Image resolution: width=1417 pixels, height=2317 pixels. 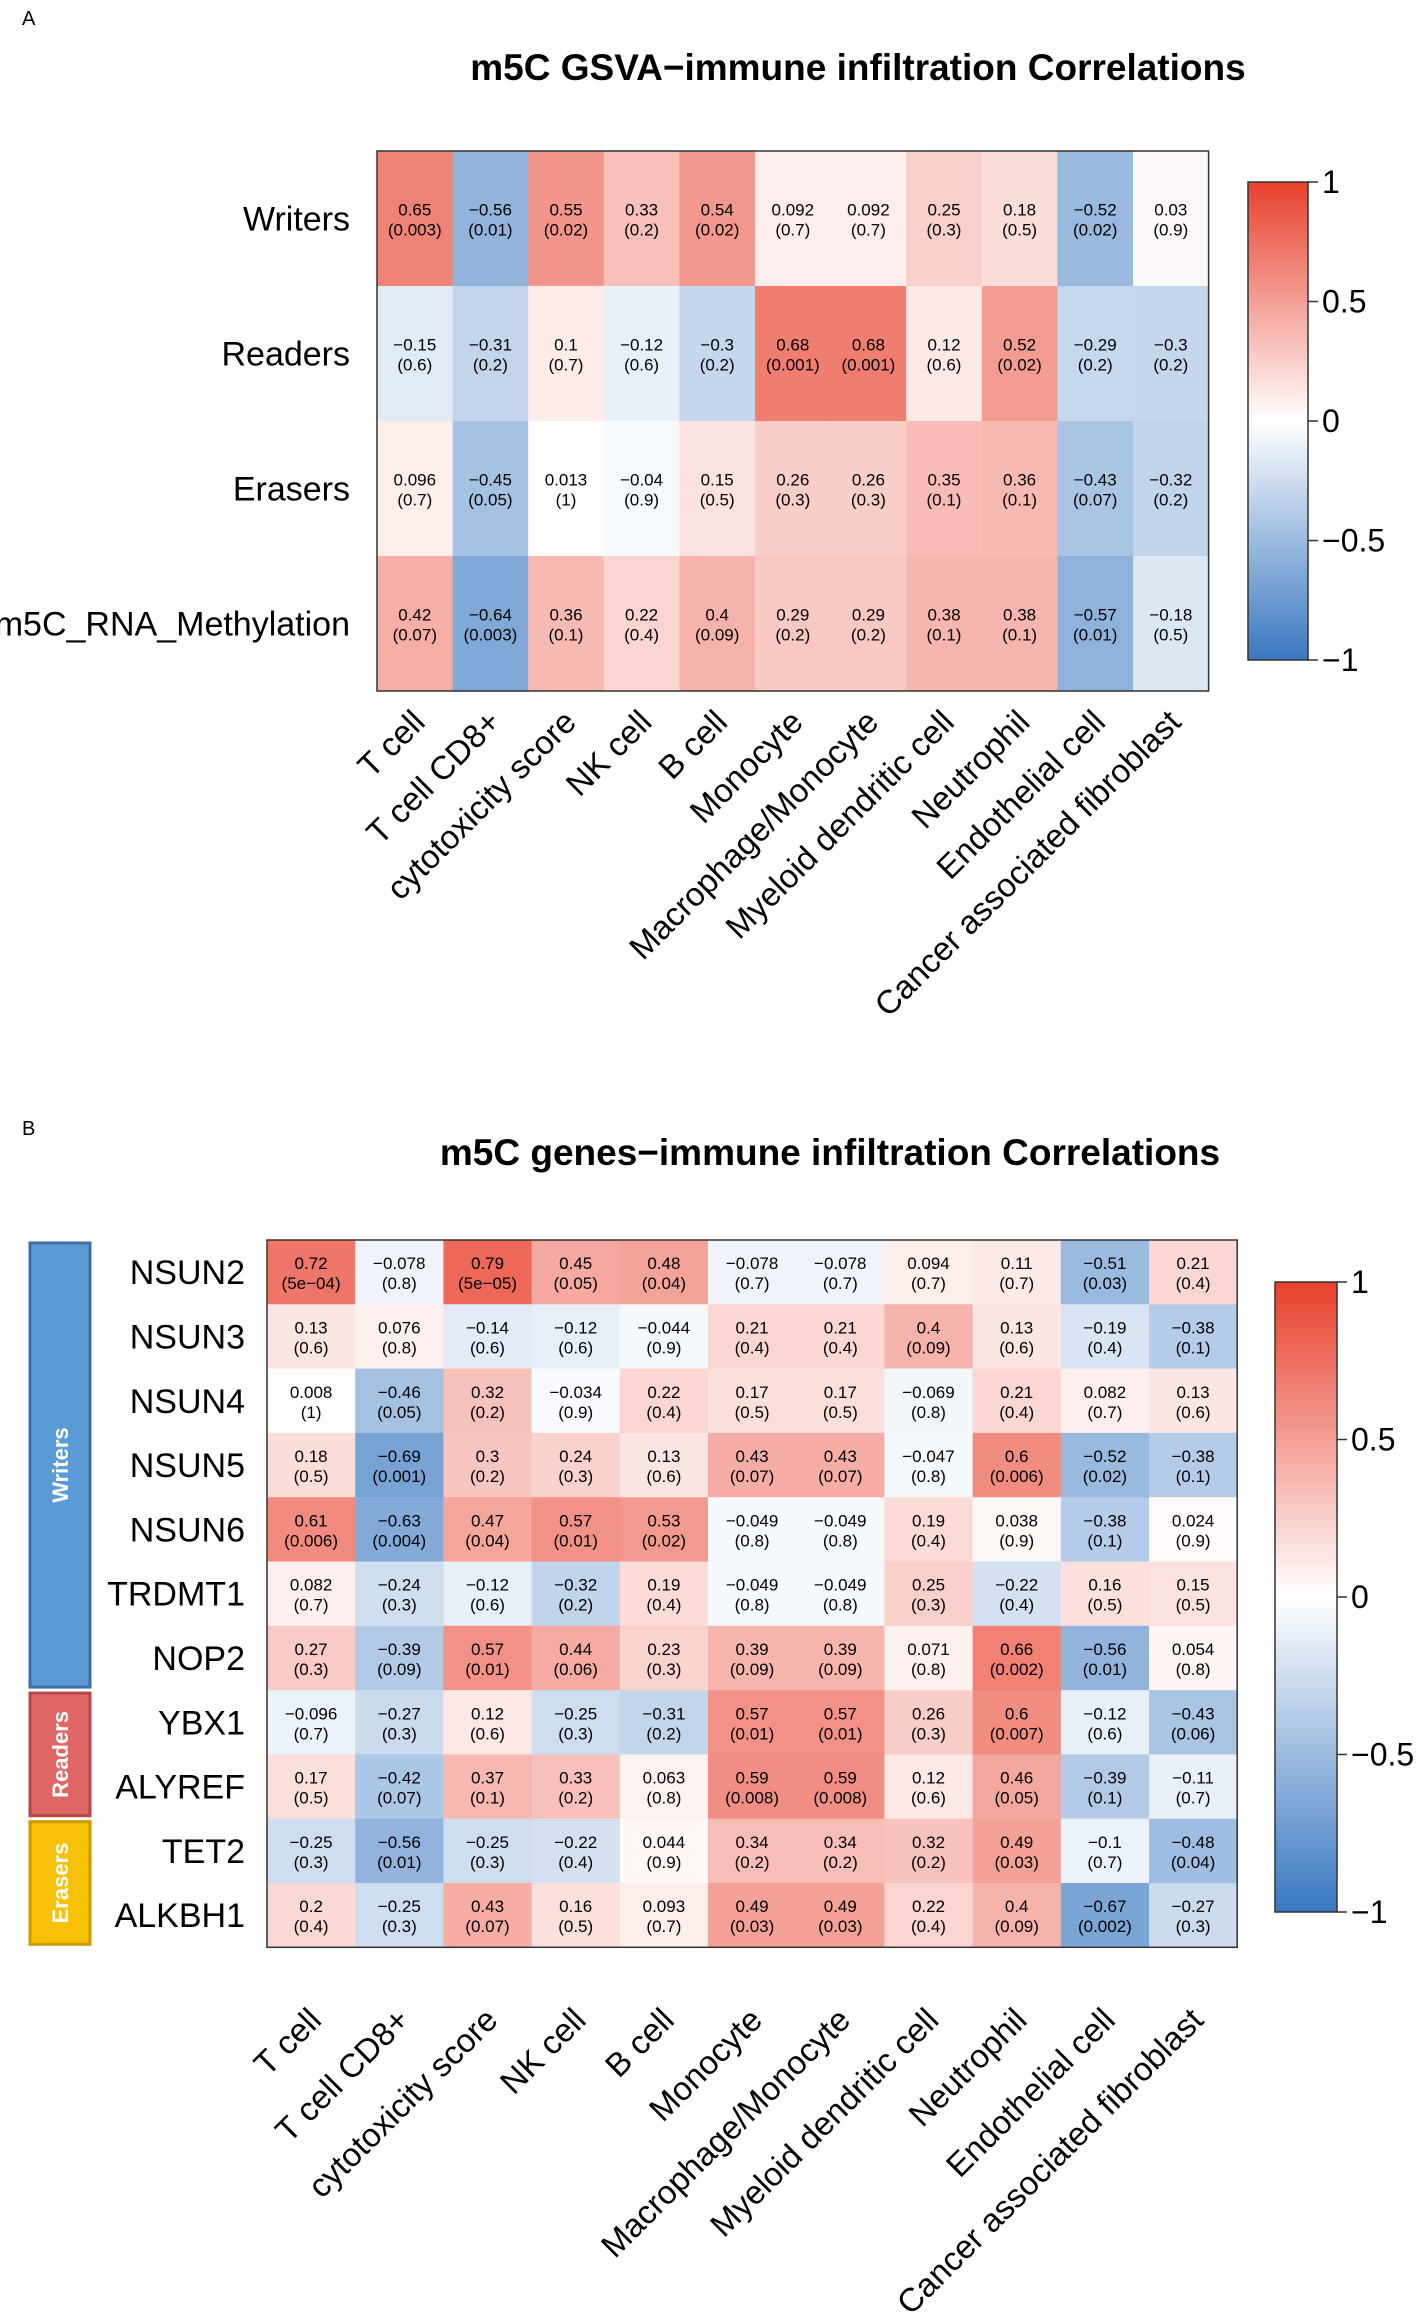 What do you see at coordinates (1353, 541) in the screenshot?
I see `color-scale-tick-label: −0.5` at bounding box center [1353, 541].